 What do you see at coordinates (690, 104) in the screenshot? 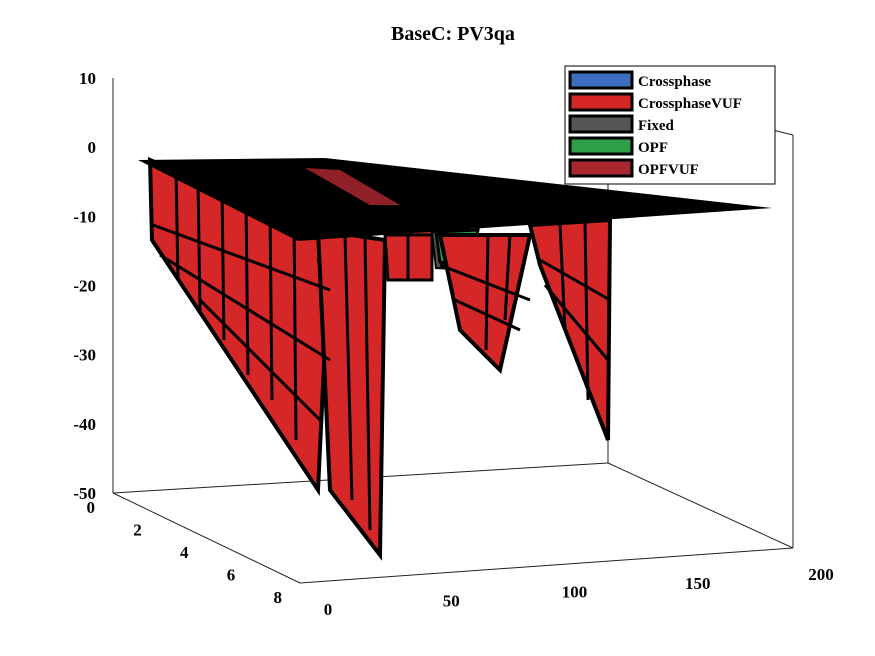
I see `legend-label: CrossphaseVUF` at bounding box center [690, 104].